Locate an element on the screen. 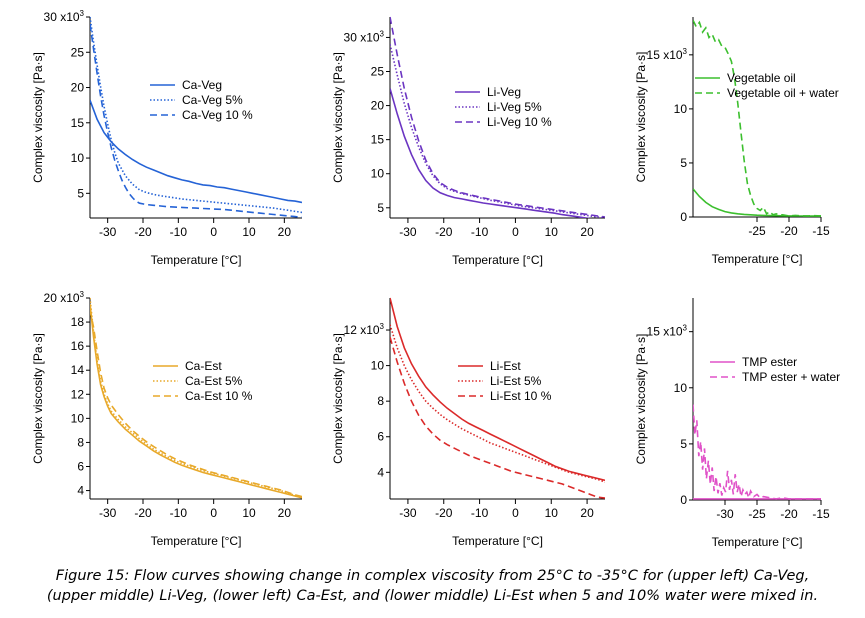 This screenshot has width=865, height=618. series-line-li-est is located at coordinates (497, 389).